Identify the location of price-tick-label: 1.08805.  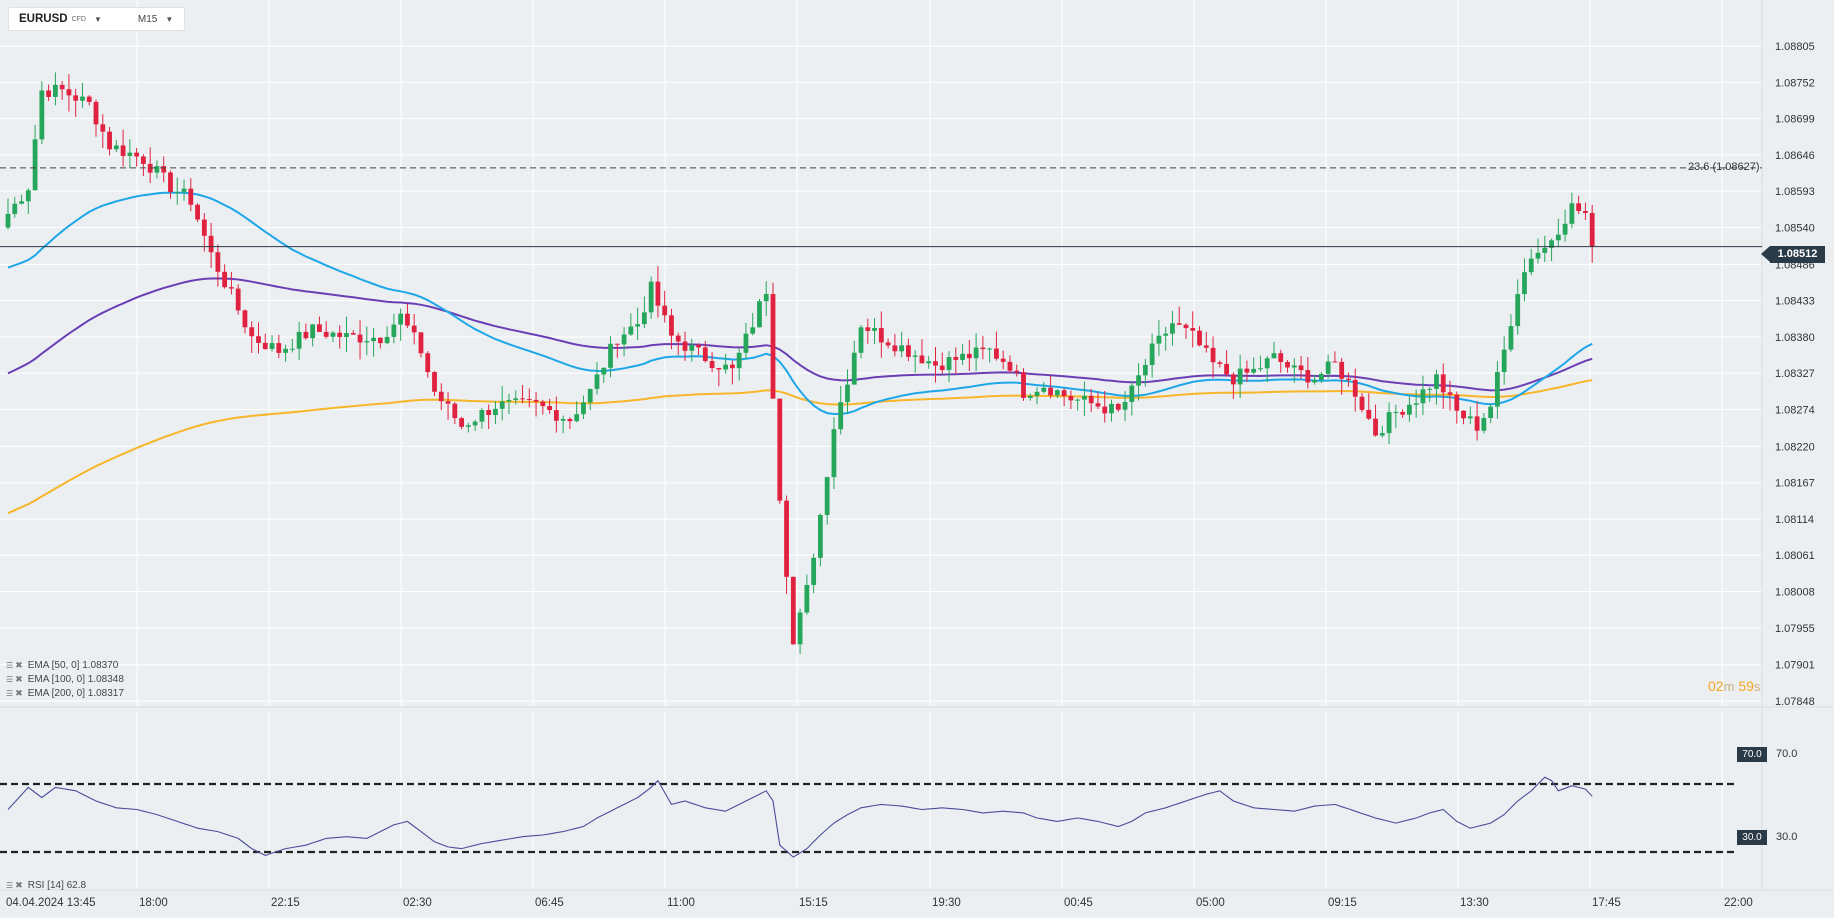
(1795, 47).